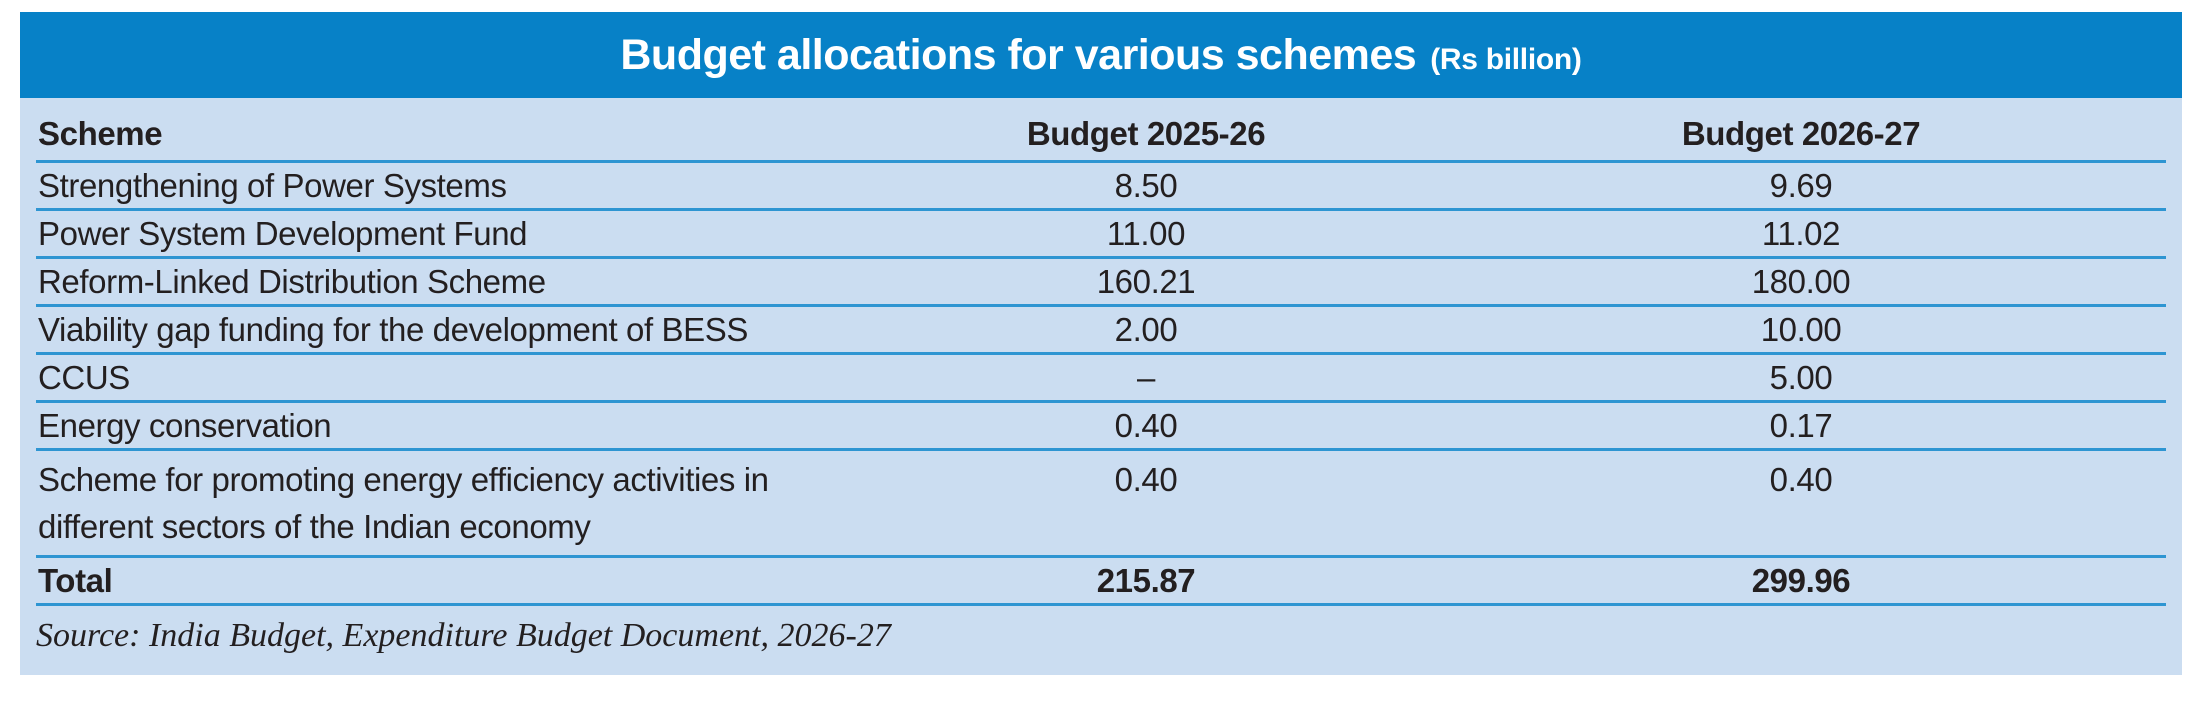 Image resolution: width=2201 pixels, height=703 pixels. Describe the element at coordinates (1146, 377) in the screenshot. I see `budget-2025-26-value: –` at that location.